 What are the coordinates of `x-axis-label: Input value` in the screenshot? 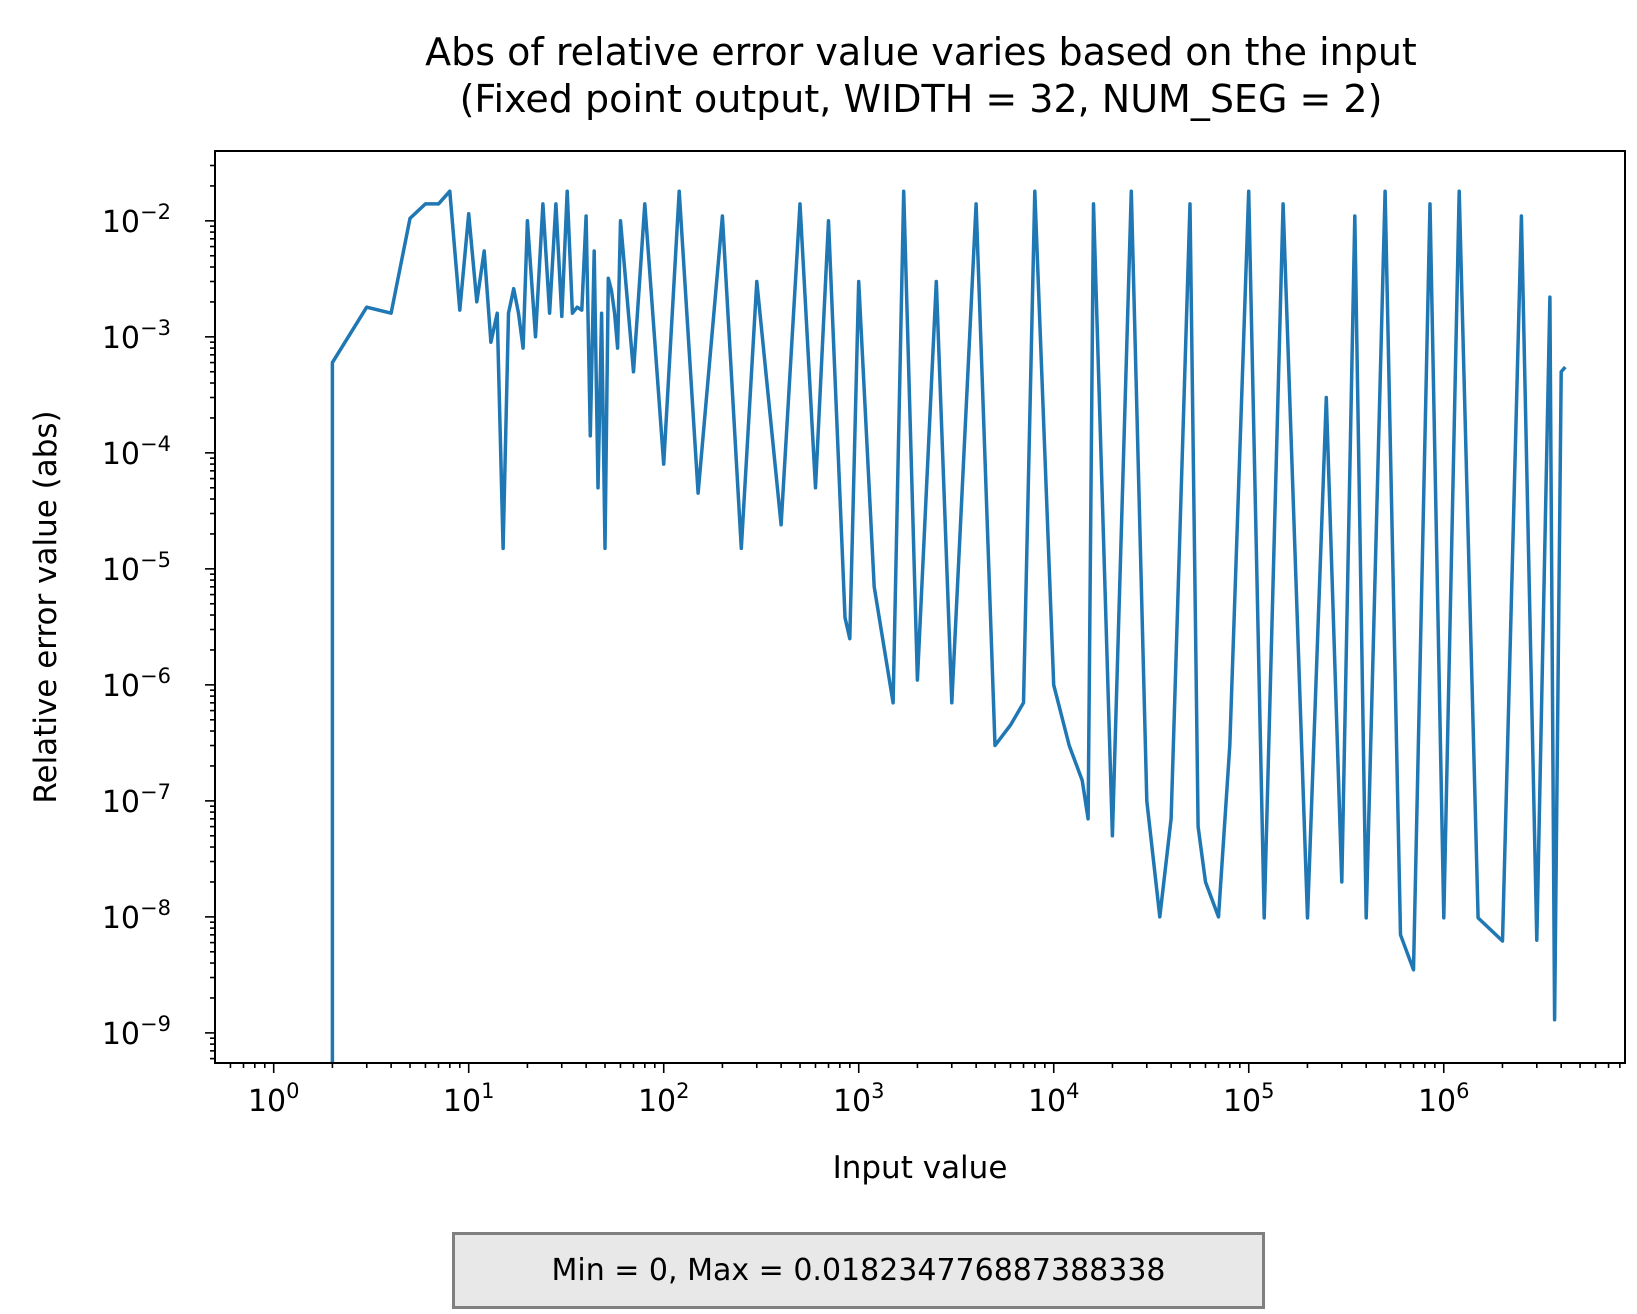 It's located at (920, 1168).